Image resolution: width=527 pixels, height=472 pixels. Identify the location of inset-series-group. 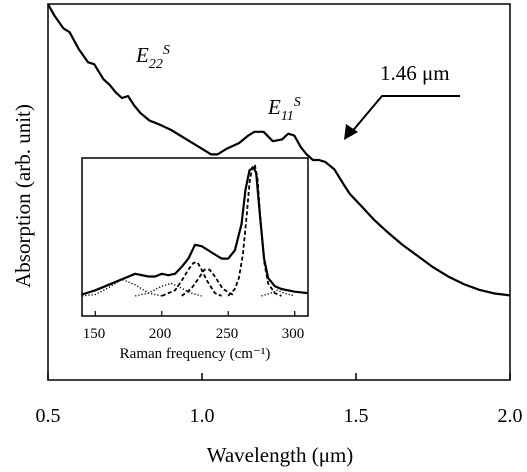
(195, 230).